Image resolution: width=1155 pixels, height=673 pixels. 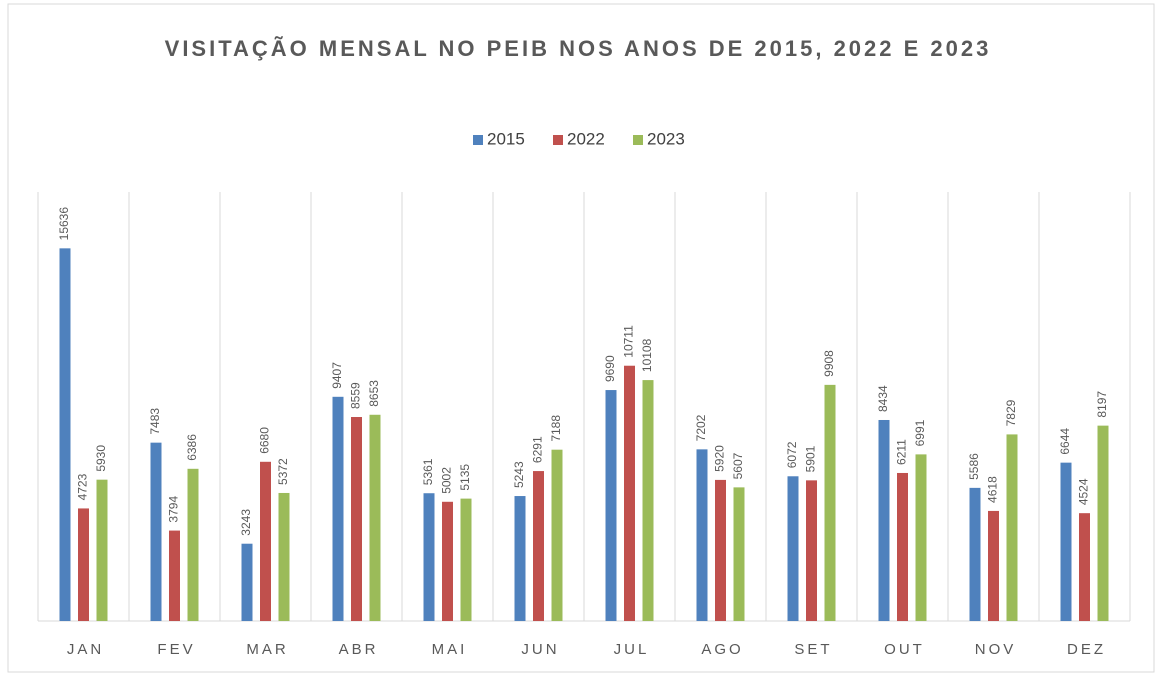 What do you see at coordinates (83, 486) in the screenshot?
I see `data-label: 4723` at bounding box center [83, 486].